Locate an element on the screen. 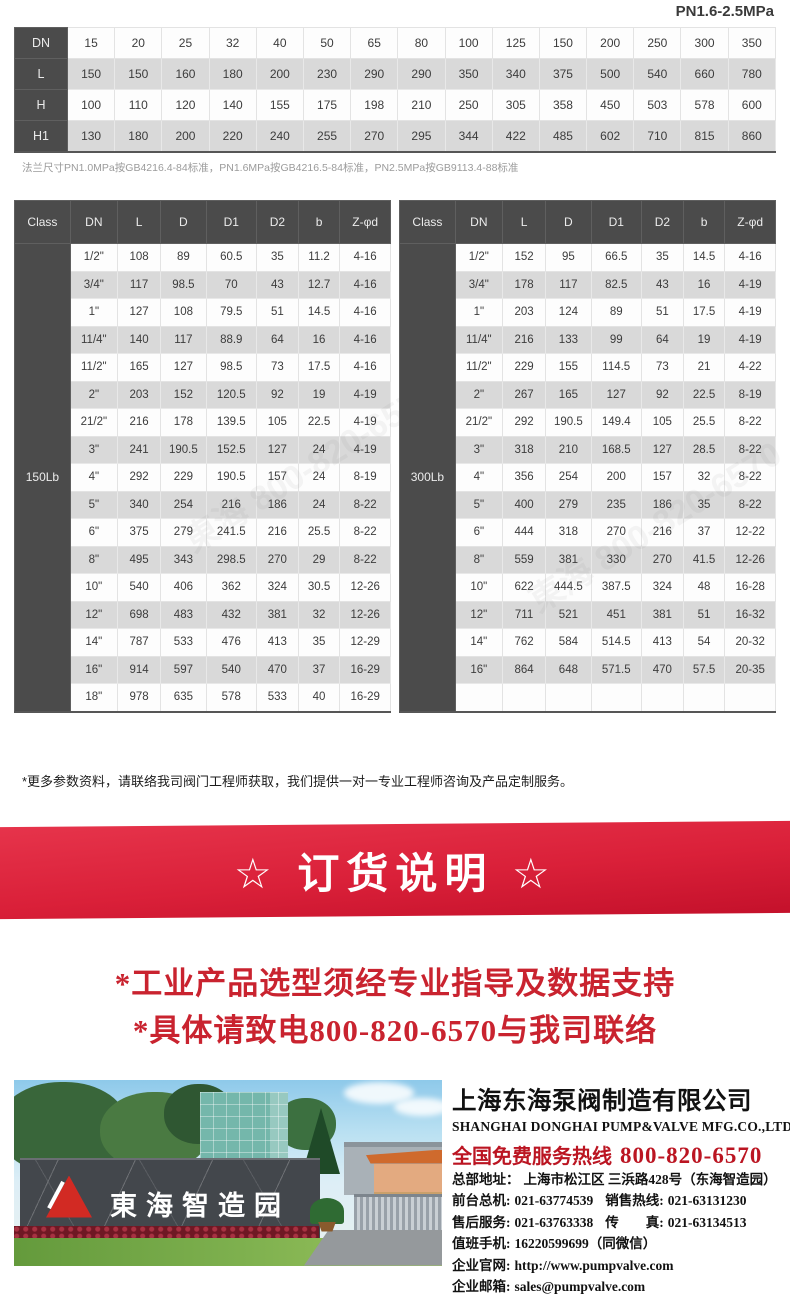 The width and height of the screenshot is (790, 1313). class-cell: 17.5 is located at coordinates (704, 312).